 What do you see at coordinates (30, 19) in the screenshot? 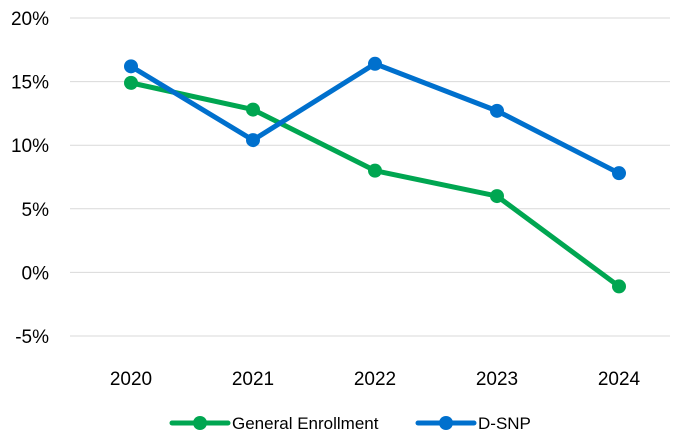
I see `y-tick-label: 20%` at bounding box center [30, 19].